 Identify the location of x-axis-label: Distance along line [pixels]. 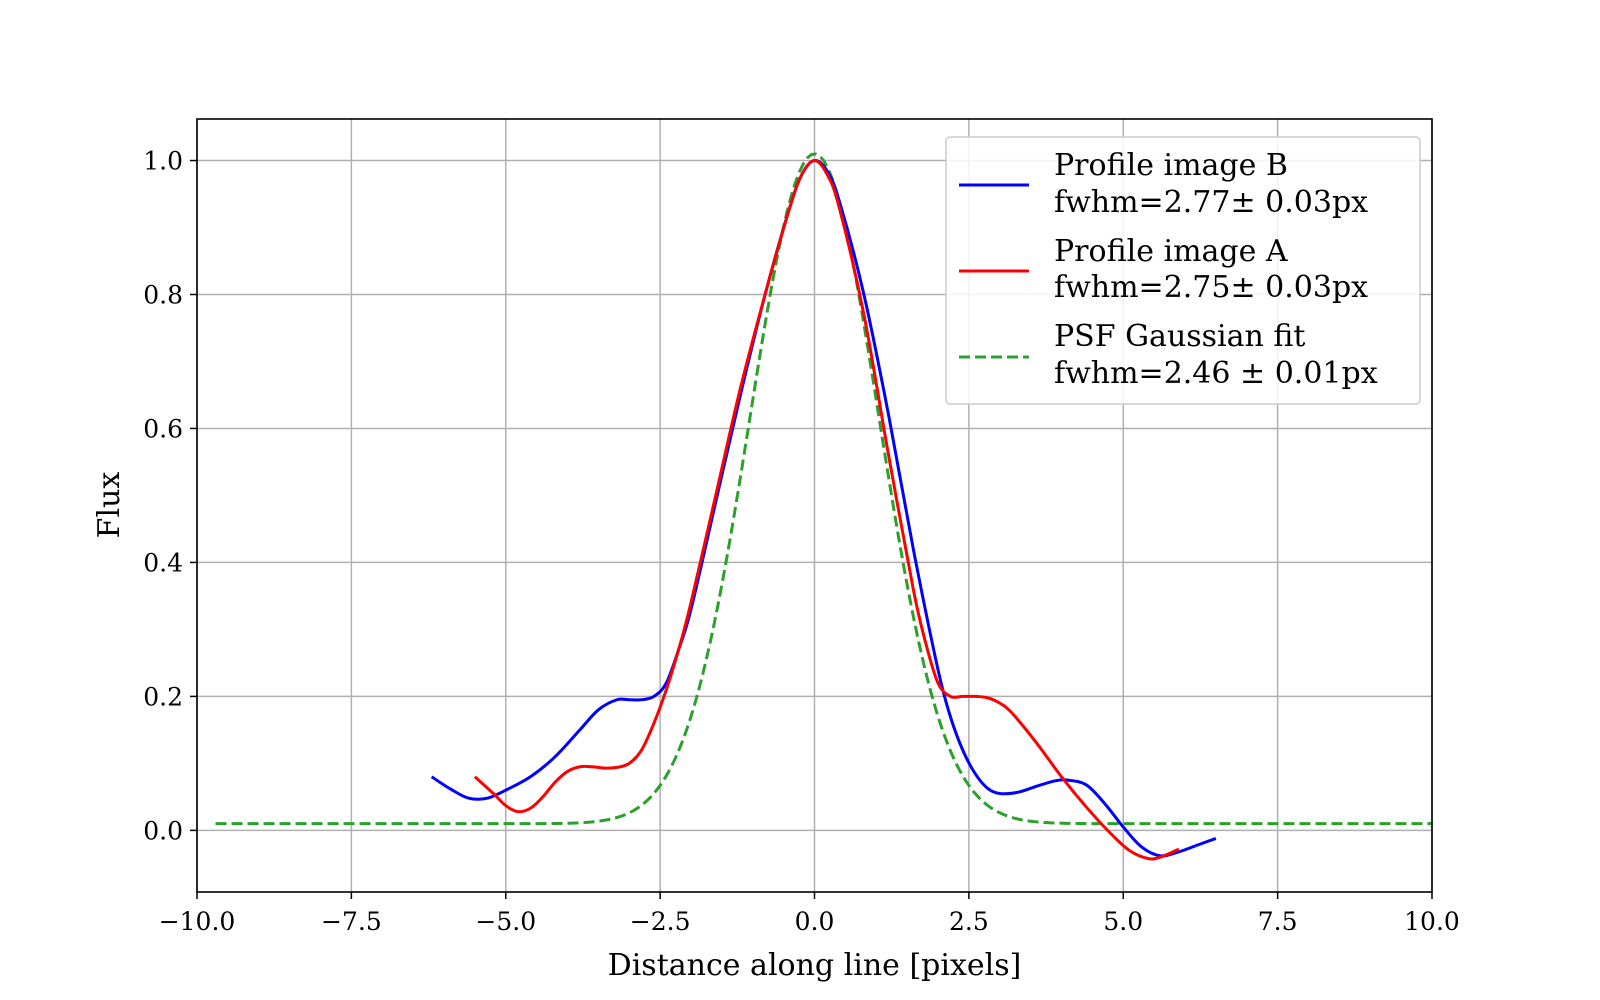
(815, 965).